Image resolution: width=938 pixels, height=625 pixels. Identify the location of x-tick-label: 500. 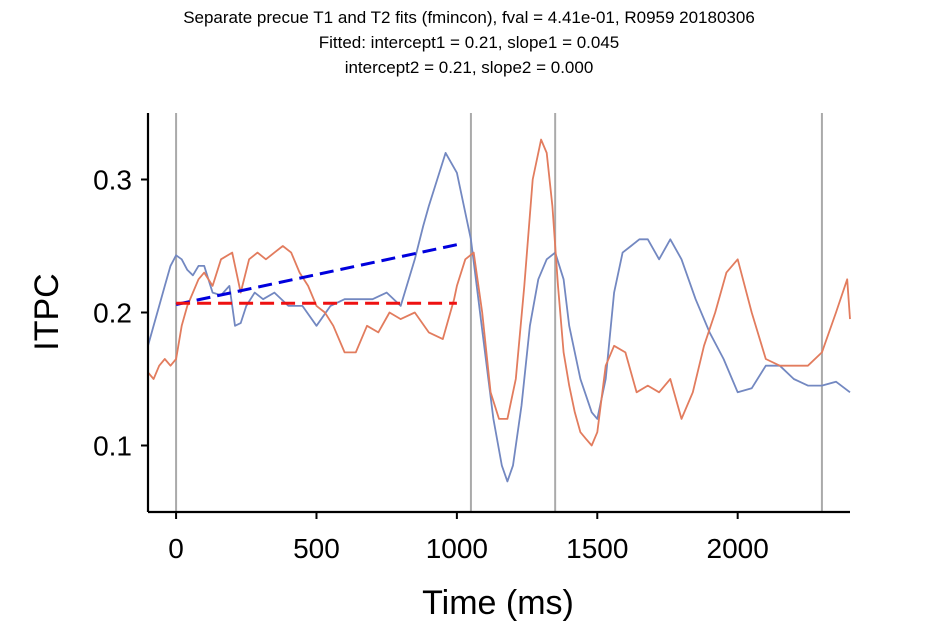
(316, 548).